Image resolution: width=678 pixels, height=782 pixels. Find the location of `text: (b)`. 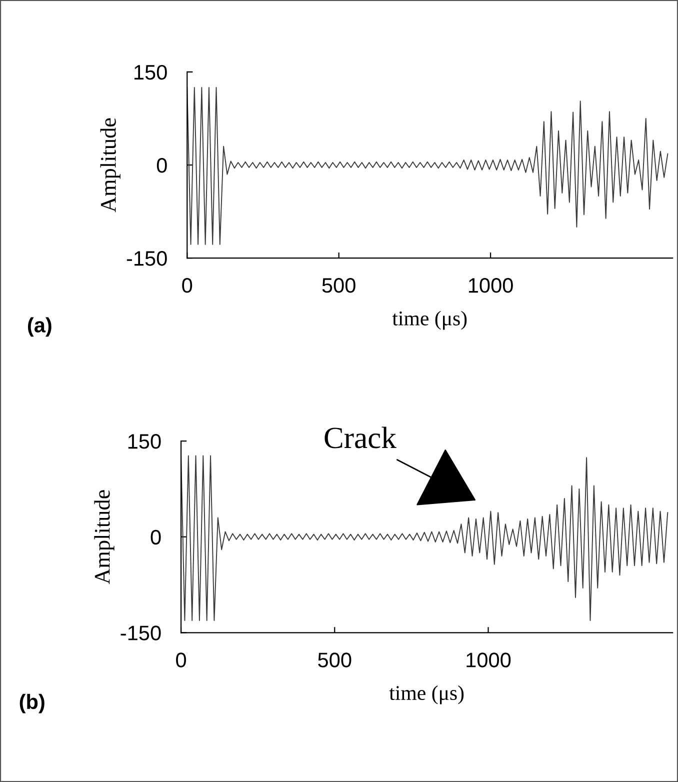

text: (b) is located at coordinates (32, 704).